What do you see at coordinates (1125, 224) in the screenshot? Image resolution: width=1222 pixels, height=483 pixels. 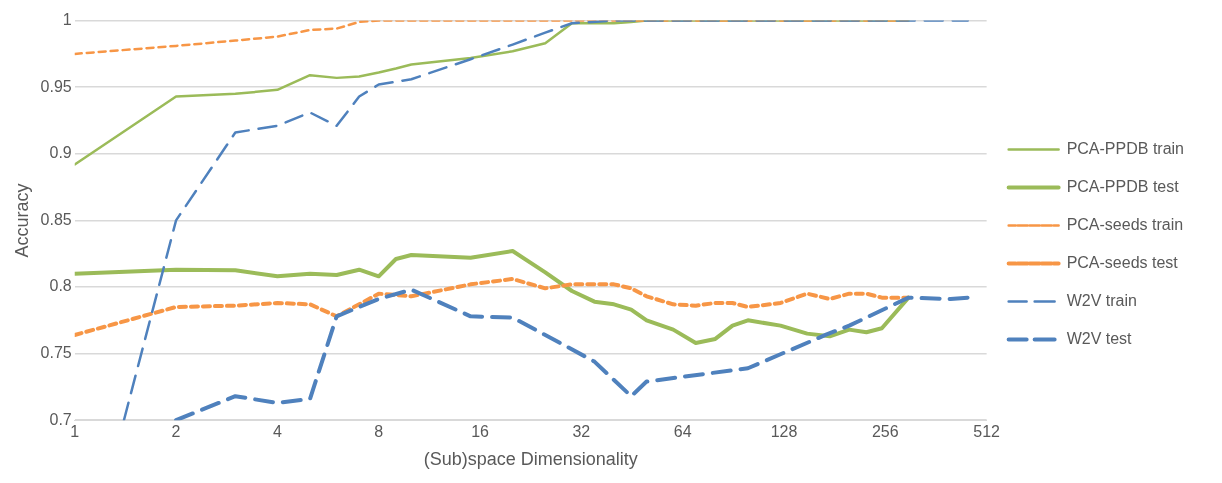 I see `legend-label: PCA-seeds train` at bounding box center [1125, 224].